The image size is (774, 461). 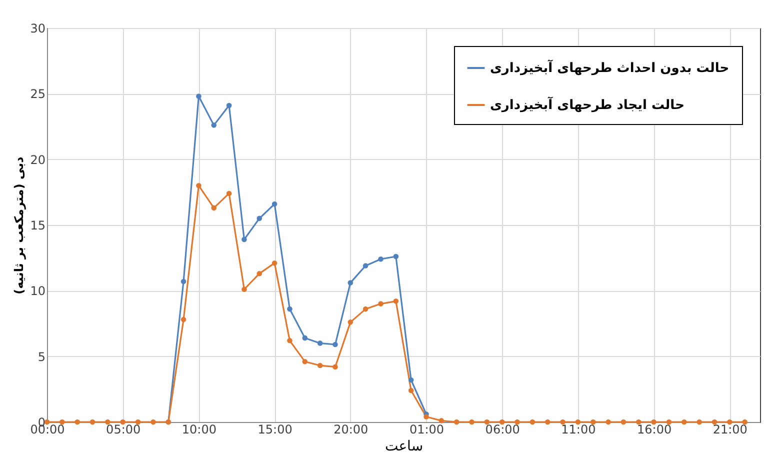 I want to click on x-tick-label: 20:00, so click(x=351, y=429).